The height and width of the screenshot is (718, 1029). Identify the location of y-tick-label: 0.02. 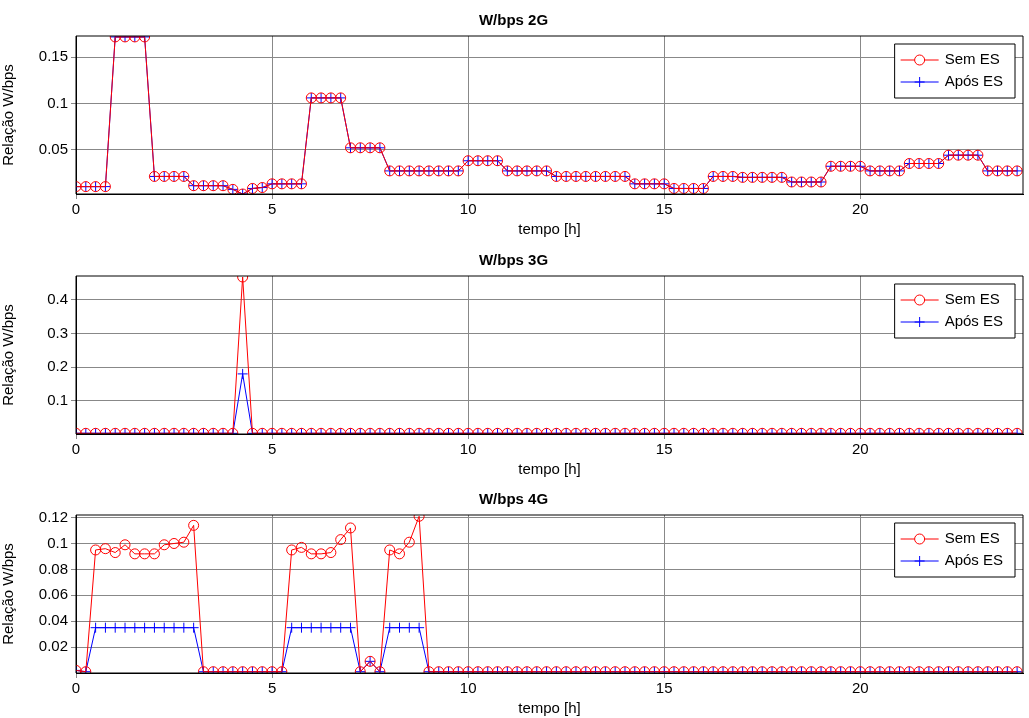
(53, 646).